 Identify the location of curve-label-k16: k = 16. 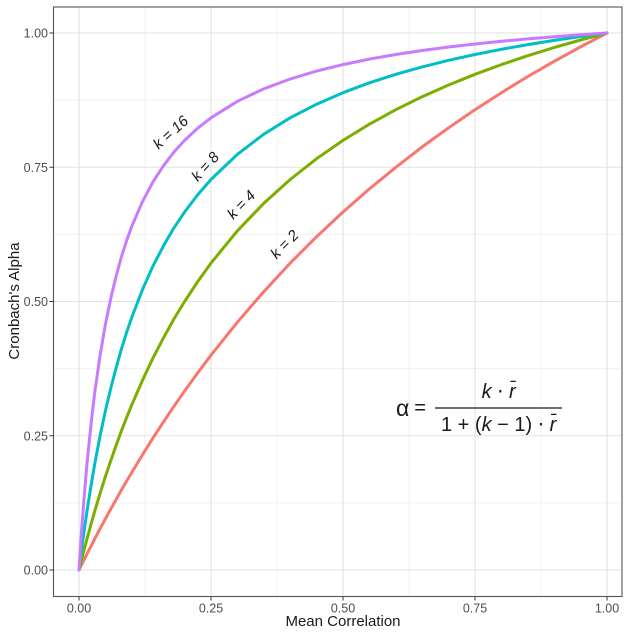
(171, 132).